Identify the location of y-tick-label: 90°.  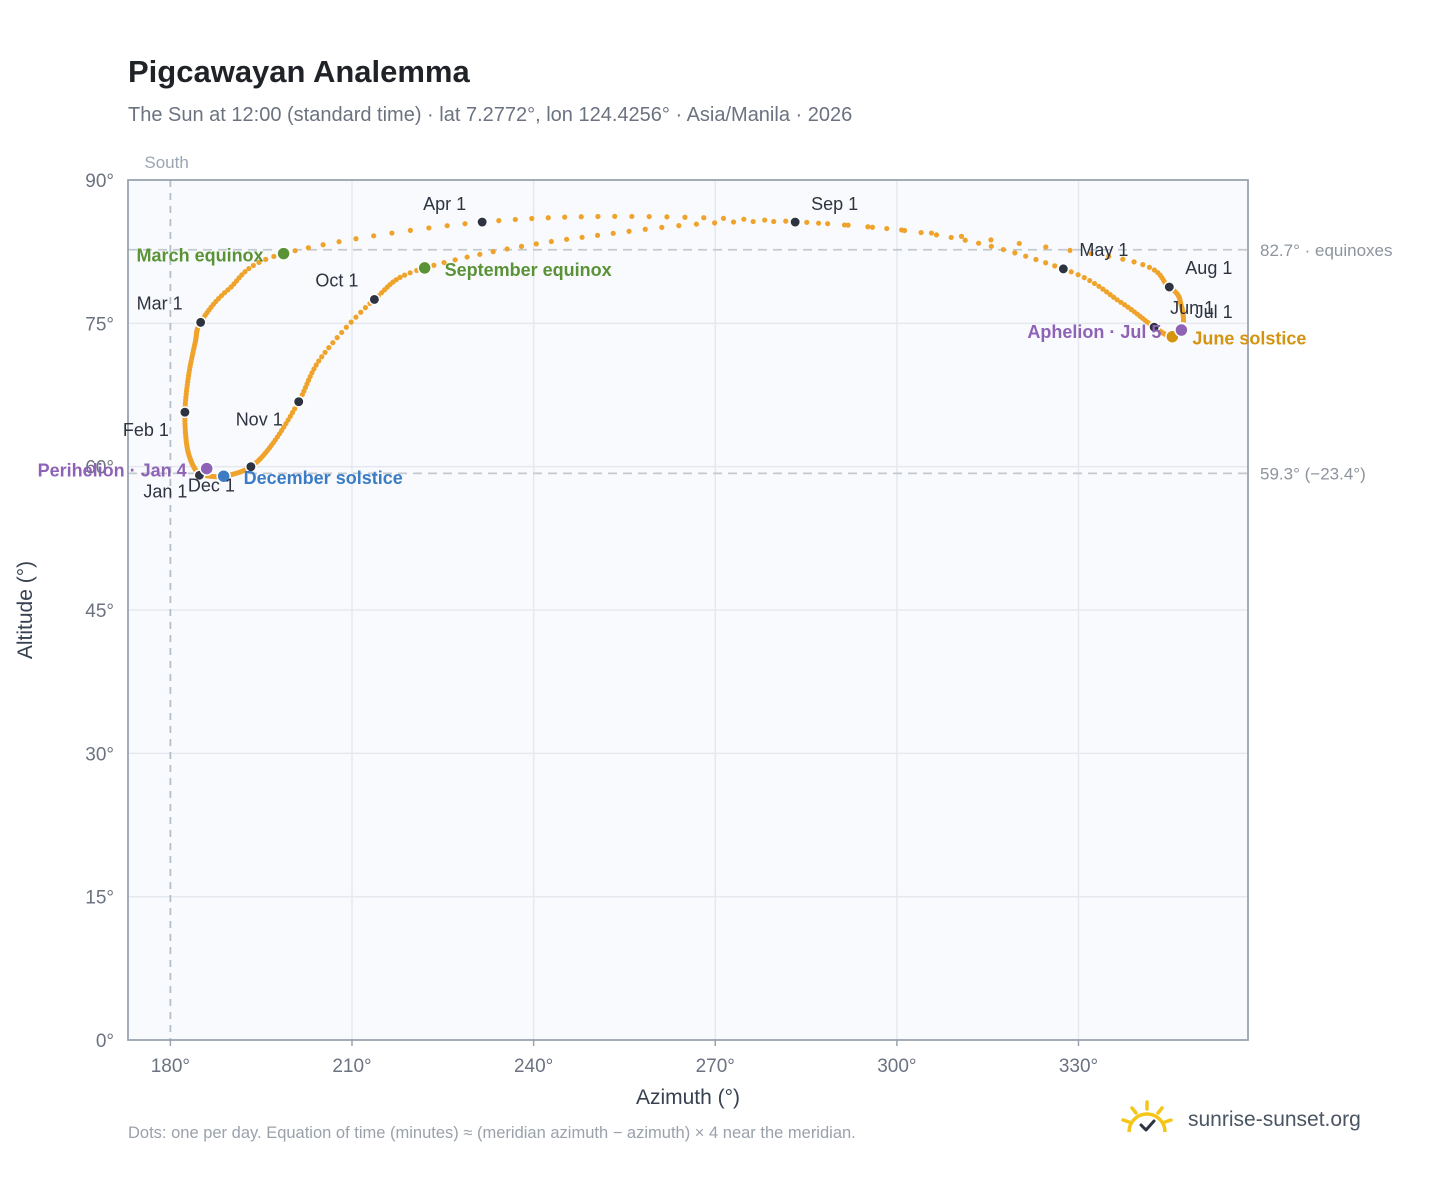
(99, 181).